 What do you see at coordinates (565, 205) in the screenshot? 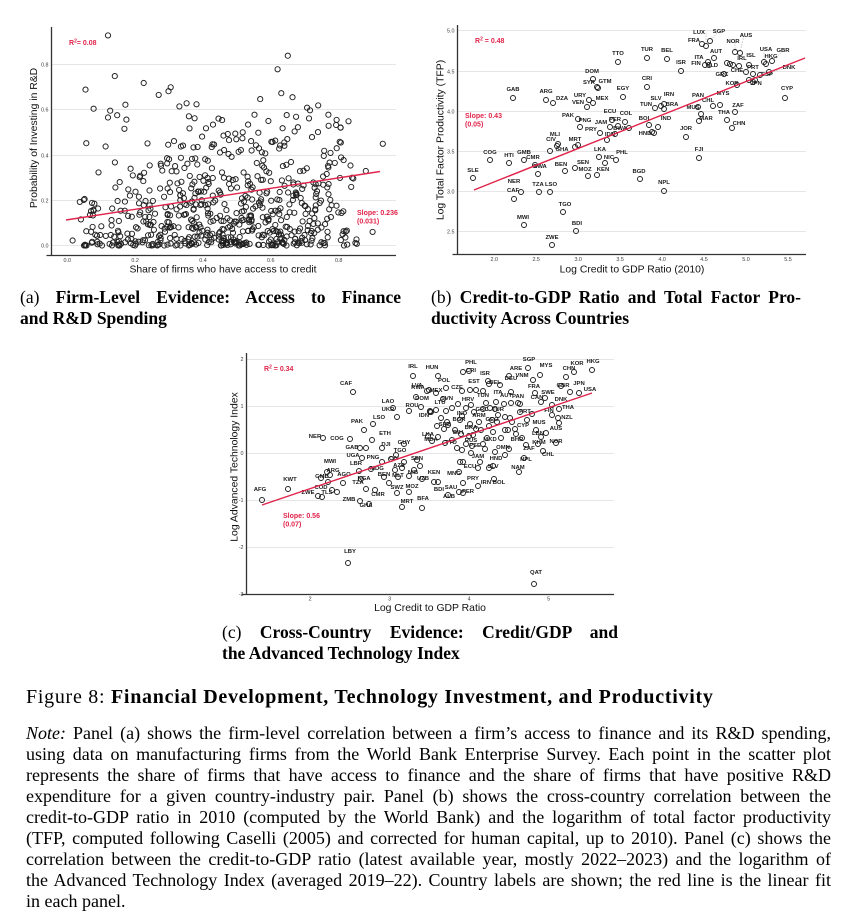
I see `svg-text: TGO` at bounding box center [565, 205].